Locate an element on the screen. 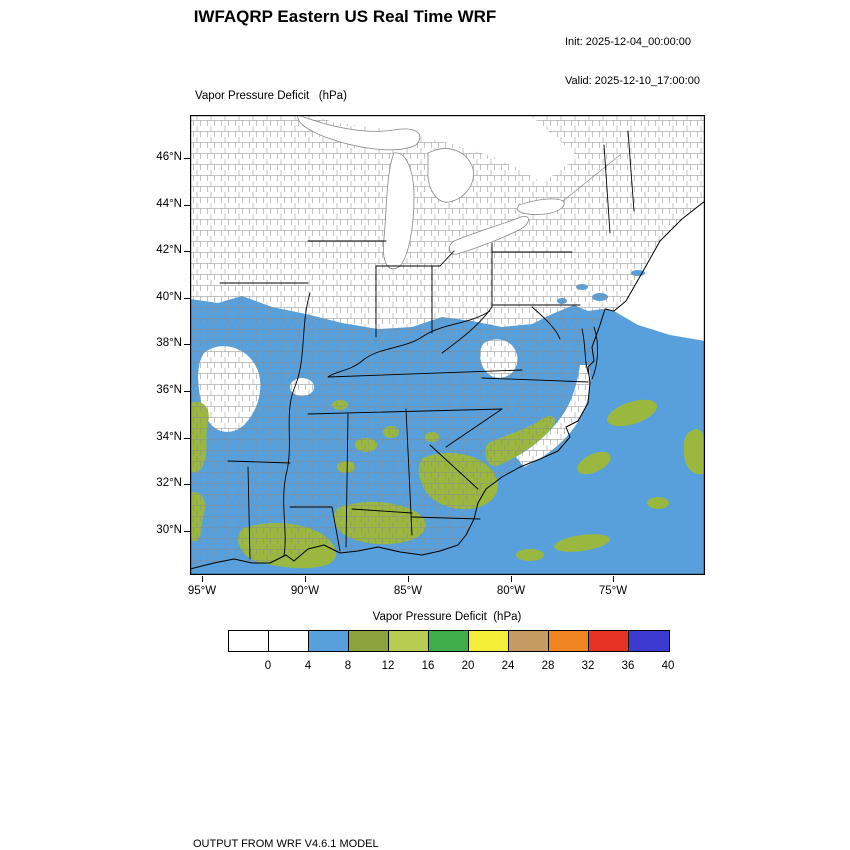 Image resolution: width=850 pixels, height=850 pixels. colorbar-tick-label: 32 is located at coordinates (588, 666).